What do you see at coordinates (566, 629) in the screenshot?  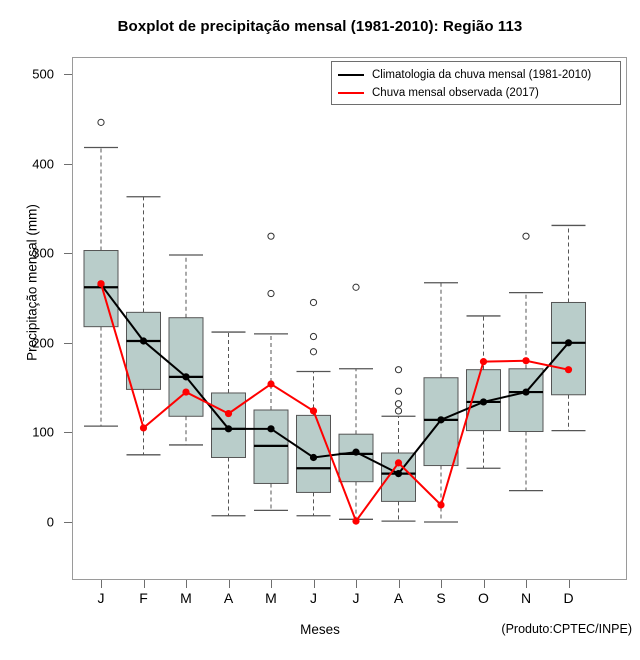 I see `credit-annotation: (Produto:CPTEC/INPE)` at bounding box center [566, 629].